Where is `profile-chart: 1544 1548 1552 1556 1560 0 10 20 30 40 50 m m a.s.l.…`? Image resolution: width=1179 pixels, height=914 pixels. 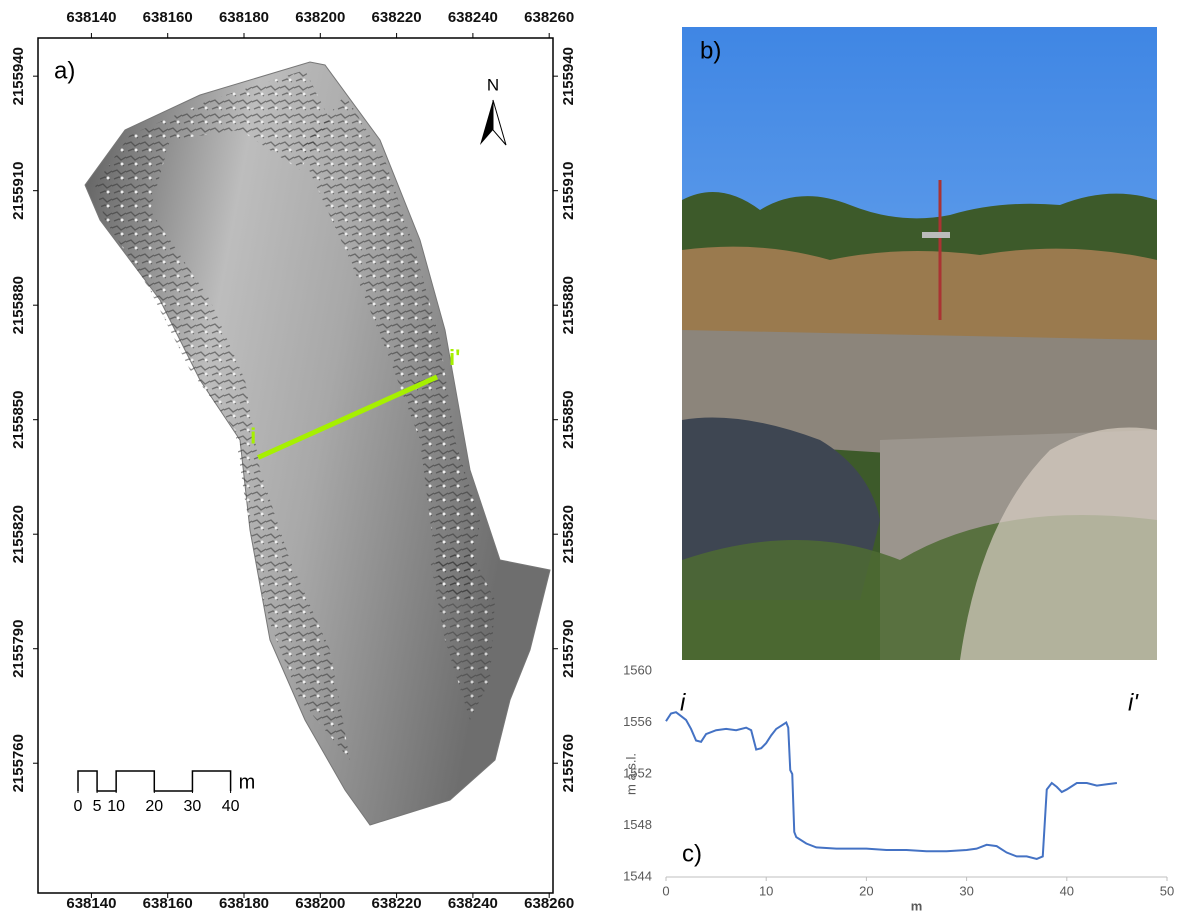
profile-chart: 1544 1548 1552 1556 1560 0 10 20 30 40 50 m m a.s.l.… is located at coordinates (898, 787).